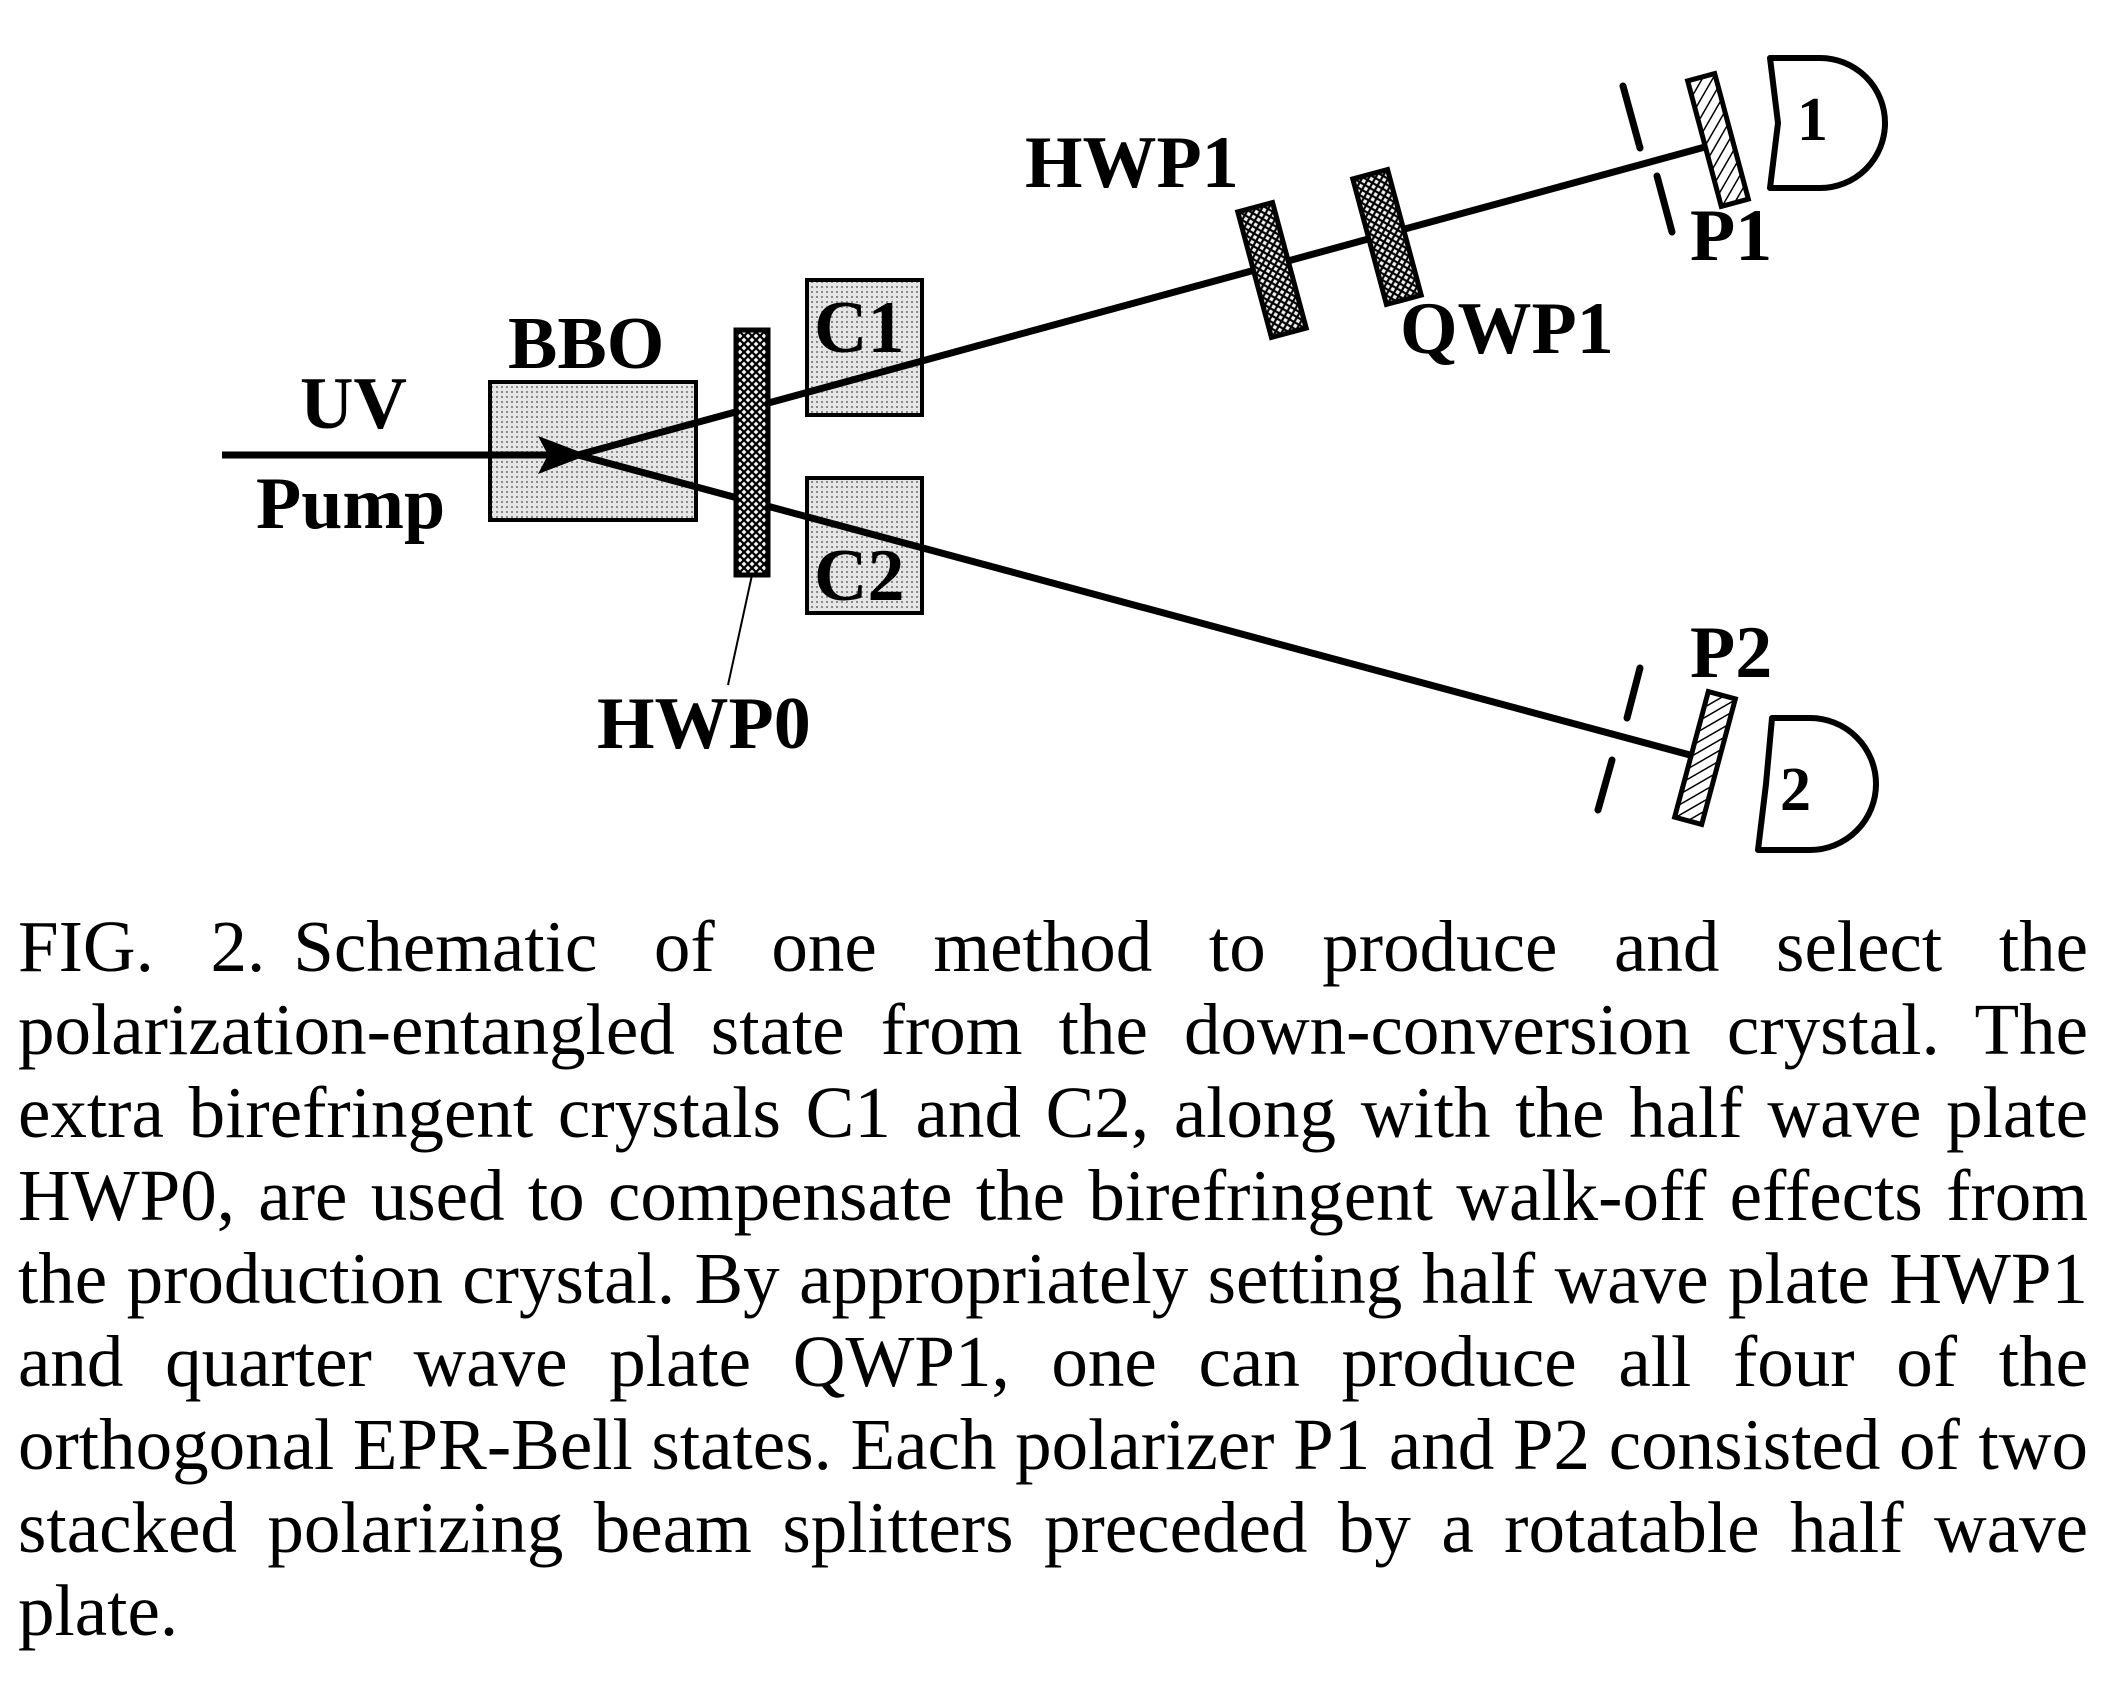 The image size is (2108, 1708). I want to click on pump-arrow-icon, so click(563, 455).